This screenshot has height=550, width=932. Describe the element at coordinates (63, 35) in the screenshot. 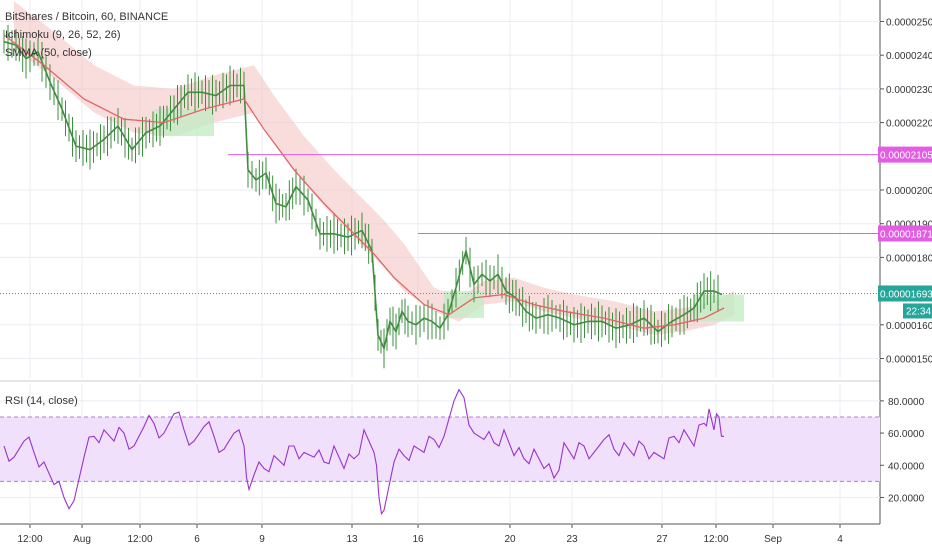

I see `ichimoku-legend: Ichimoku (9, 26, 52, 26)` at that location.